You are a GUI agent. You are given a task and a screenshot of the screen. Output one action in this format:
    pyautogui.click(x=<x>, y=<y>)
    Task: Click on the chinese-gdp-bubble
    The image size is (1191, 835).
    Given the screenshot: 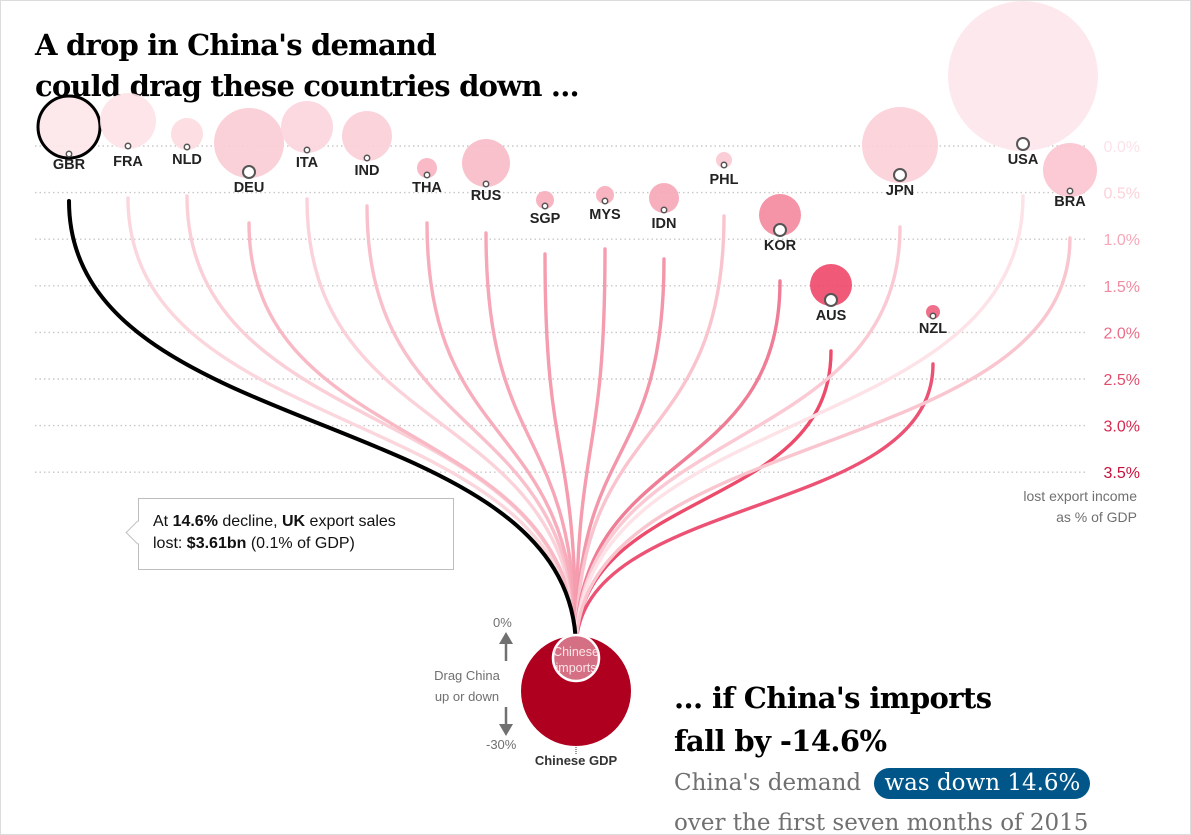 What is the action you would take?
    pyautogui.click(x=576, y=691)
    